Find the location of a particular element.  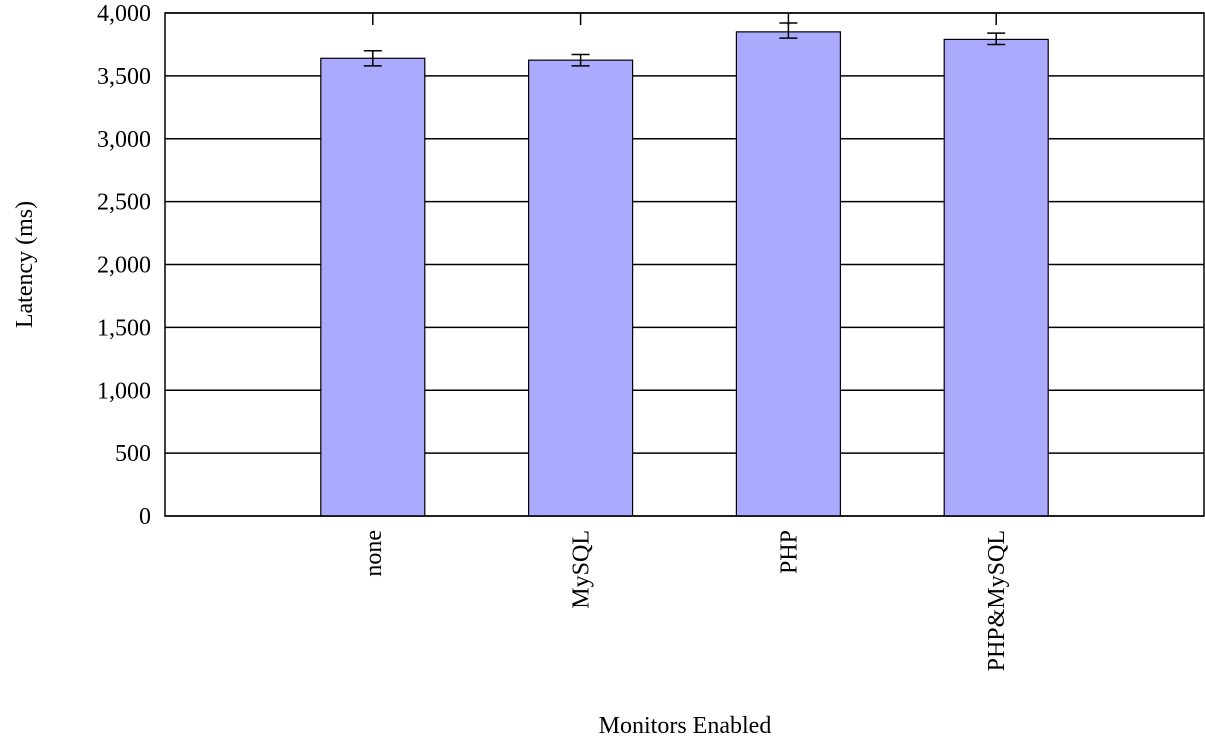

y-tick-label: 4,000 is located at coordinates (124, 14).